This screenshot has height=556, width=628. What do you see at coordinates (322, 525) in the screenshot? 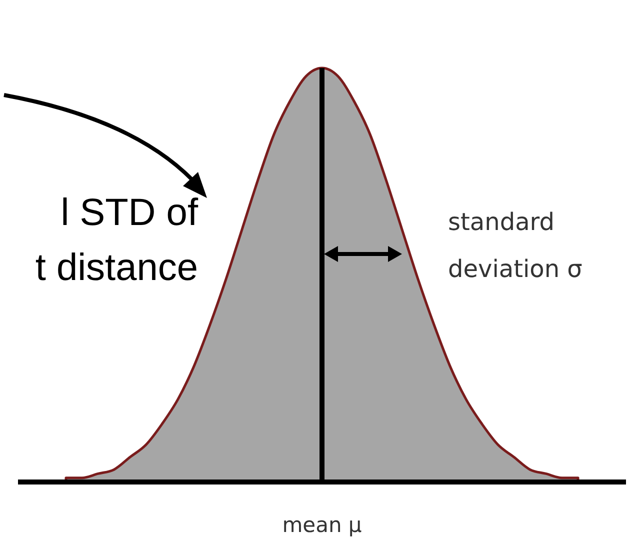
I see `text: mean μ` at bounding box center [322, 525].